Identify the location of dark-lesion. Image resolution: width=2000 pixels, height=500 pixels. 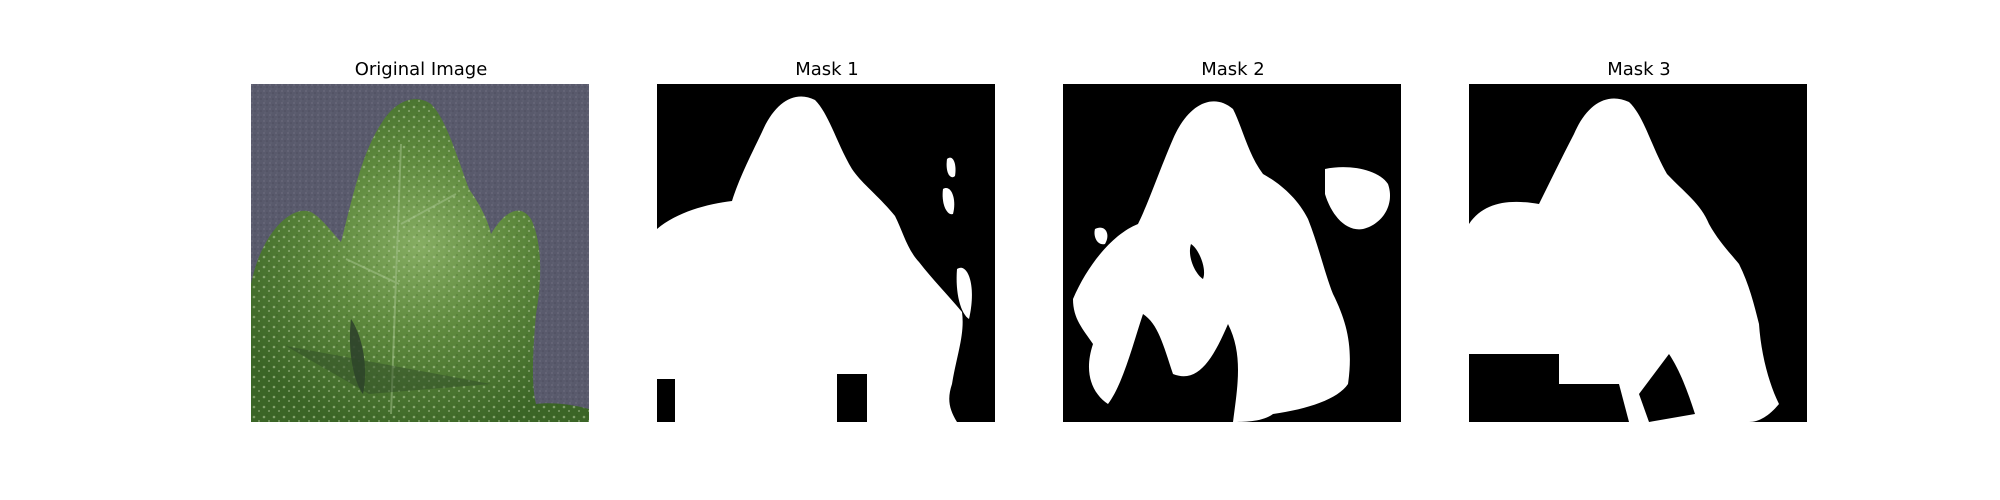
(357, 356).